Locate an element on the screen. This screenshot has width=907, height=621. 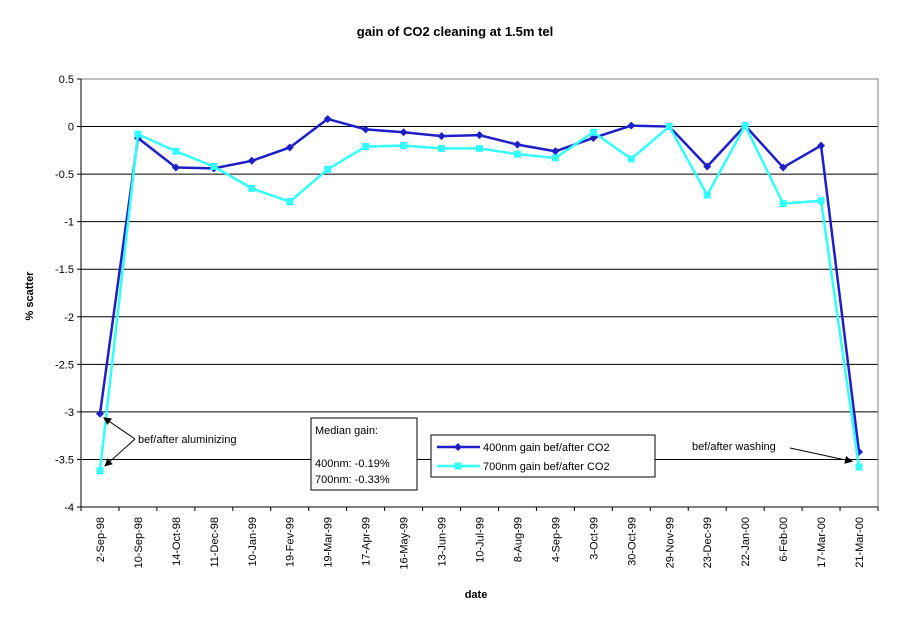
x-tick-label: 30-Oct-99 is located at coordinates (632, 541).